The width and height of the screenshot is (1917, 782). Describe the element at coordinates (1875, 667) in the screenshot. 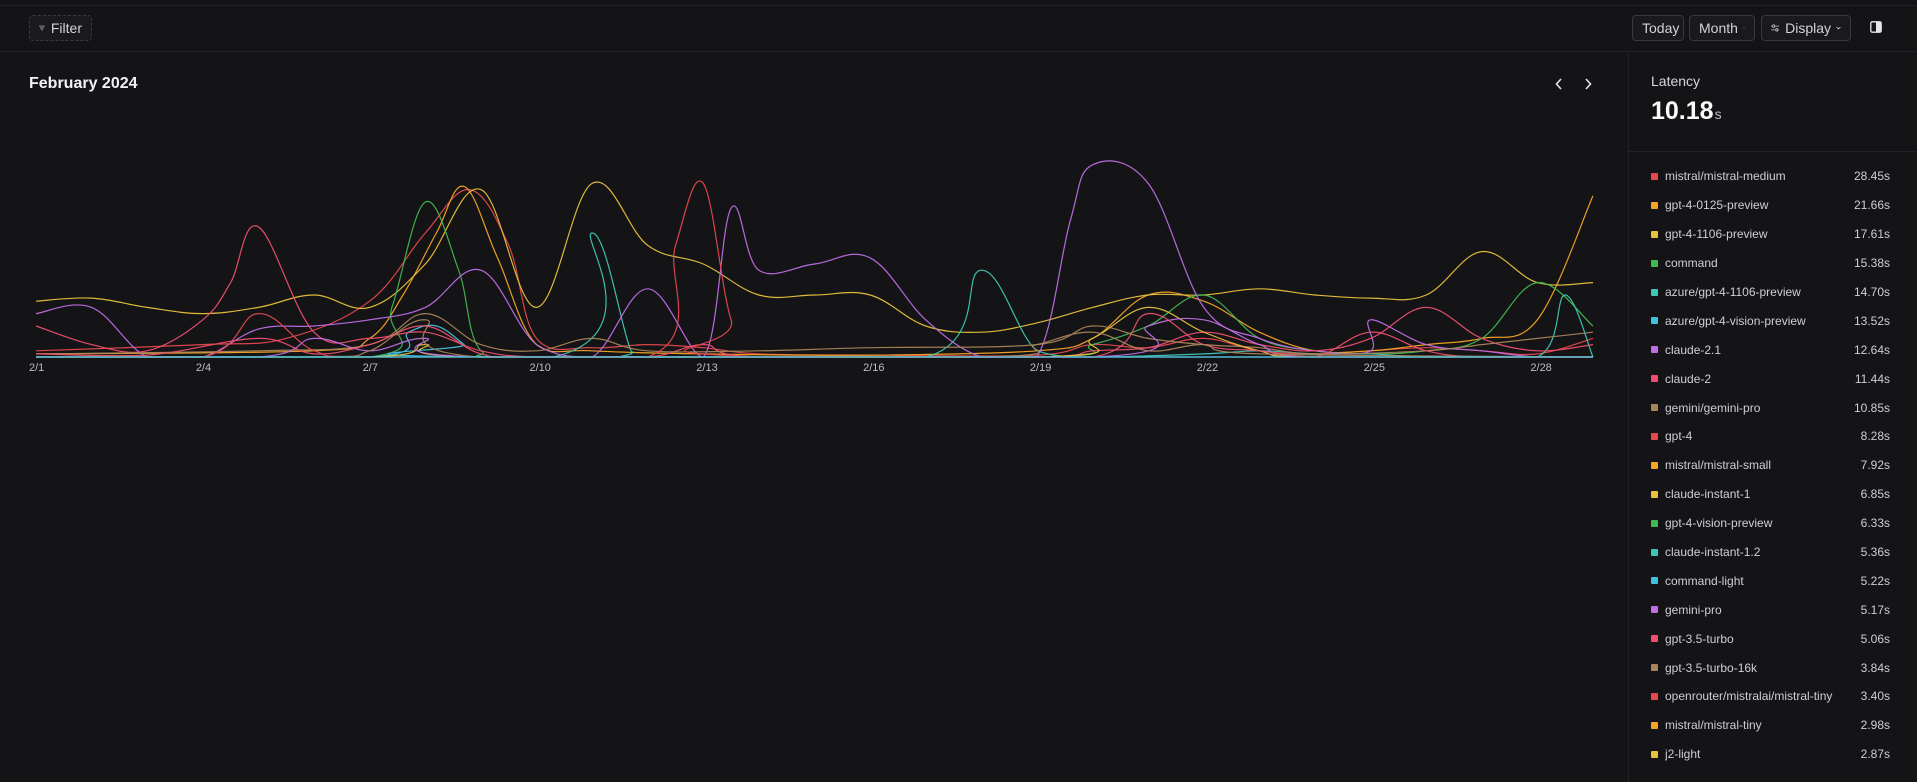

I see `legend-model-latency: 3.84s` at that location.